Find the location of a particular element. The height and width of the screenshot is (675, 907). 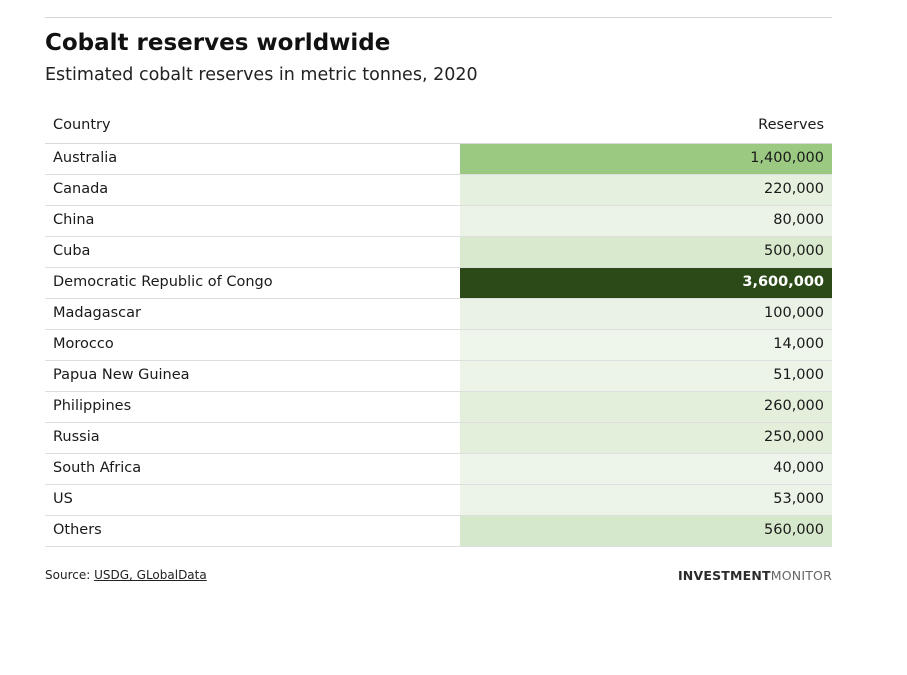

country-cell: Australia is located at coordinates (85, 158).